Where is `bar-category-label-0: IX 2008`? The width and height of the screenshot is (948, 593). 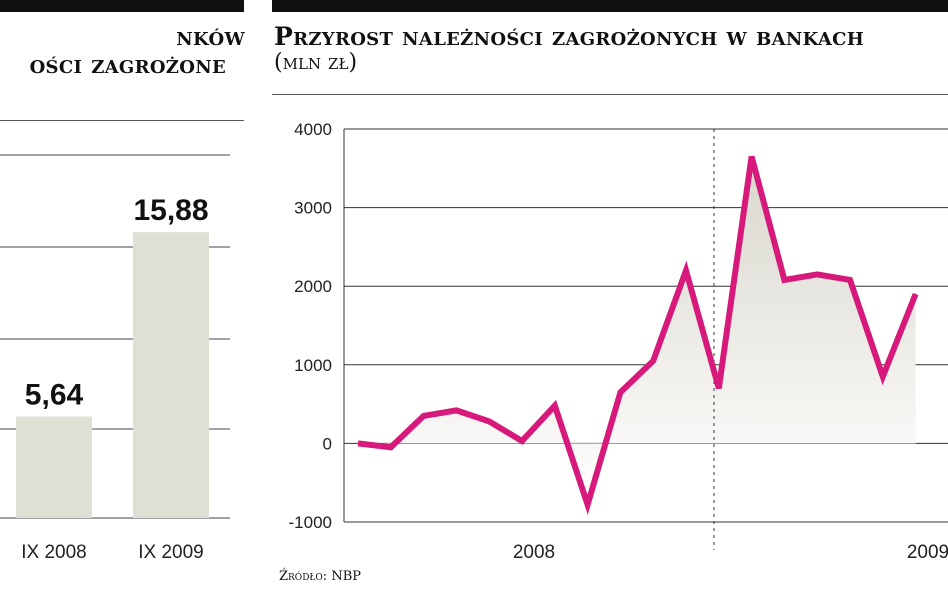 bar-category-label-0: IX 2008 is located at coordinates (54, 552).